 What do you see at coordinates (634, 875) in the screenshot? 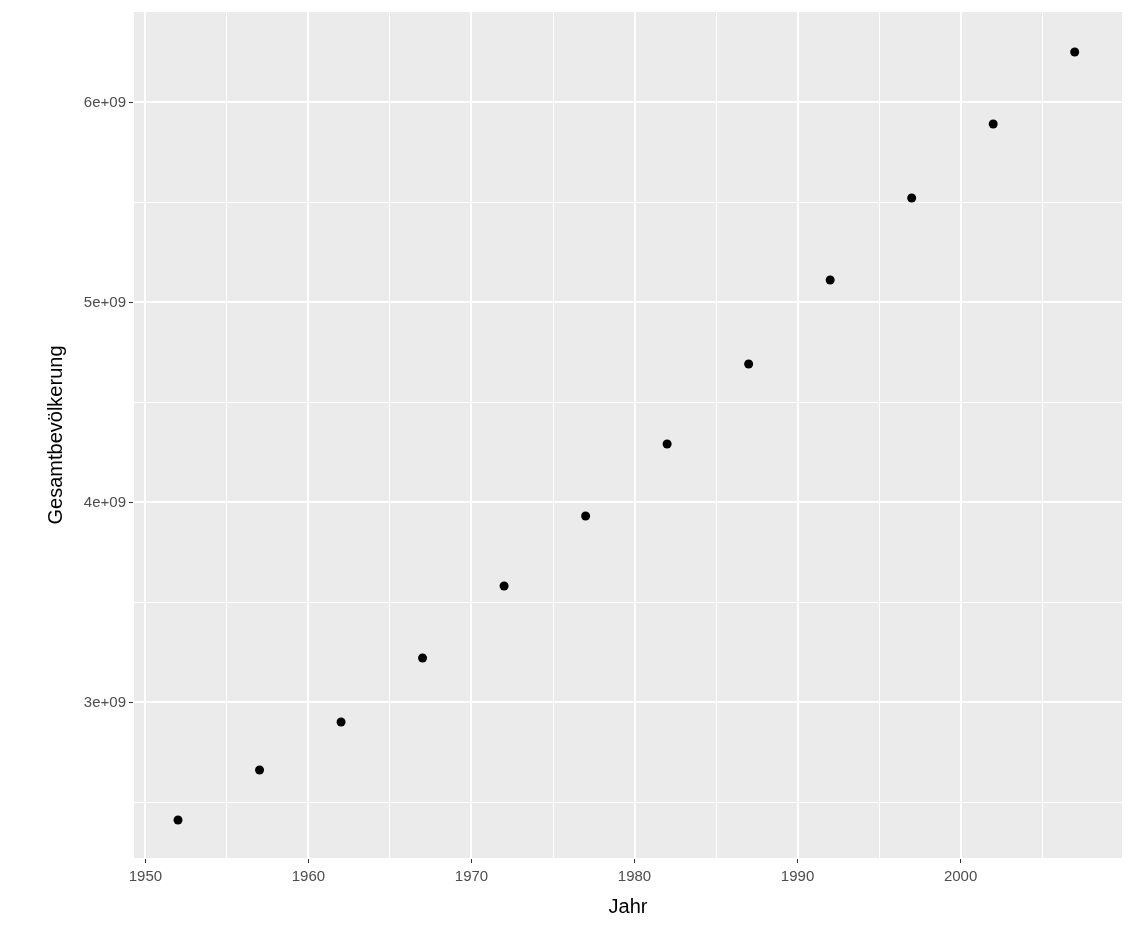
I see `x-tick-label: 1980` at bounding box center [634, 875].